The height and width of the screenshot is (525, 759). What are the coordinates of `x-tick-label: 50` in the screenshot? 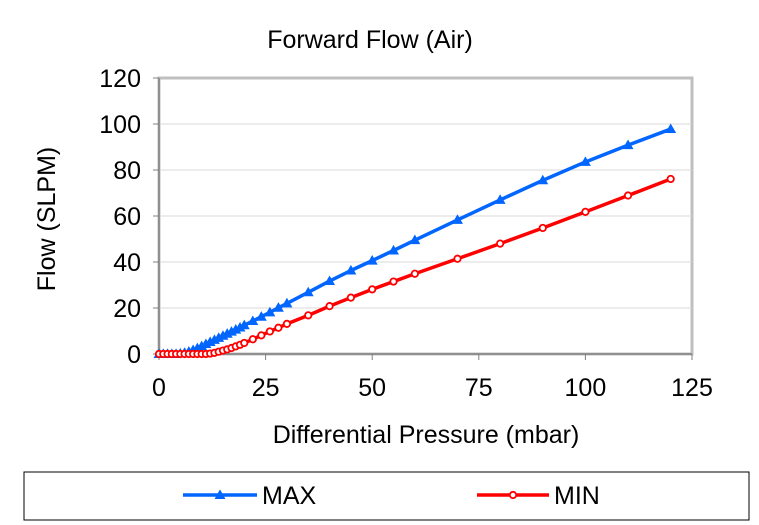 It's located at (372, 388).